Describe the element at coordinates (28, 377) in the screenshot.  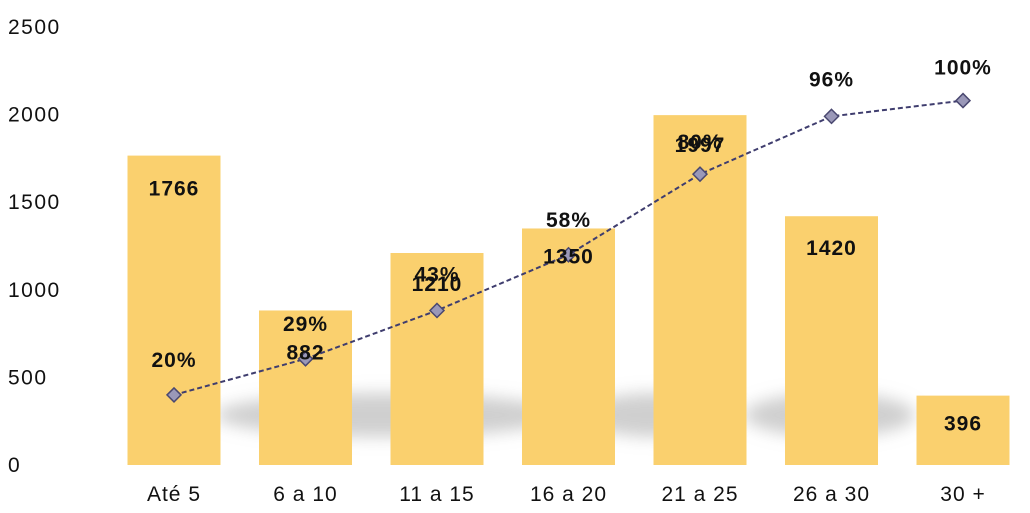
I see `y-tick-label: 500` at that location.